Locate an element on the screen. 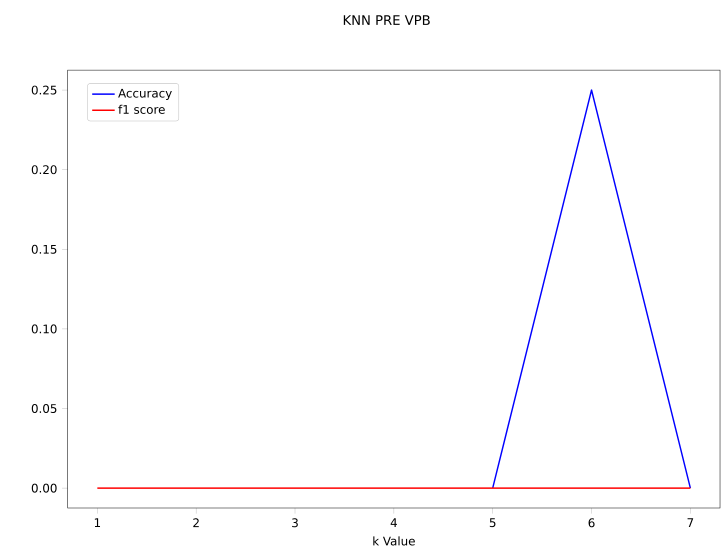 The width and height of the screenshot is (721, 556). x-axis-title: k Value is located at coordinates (394, 541).